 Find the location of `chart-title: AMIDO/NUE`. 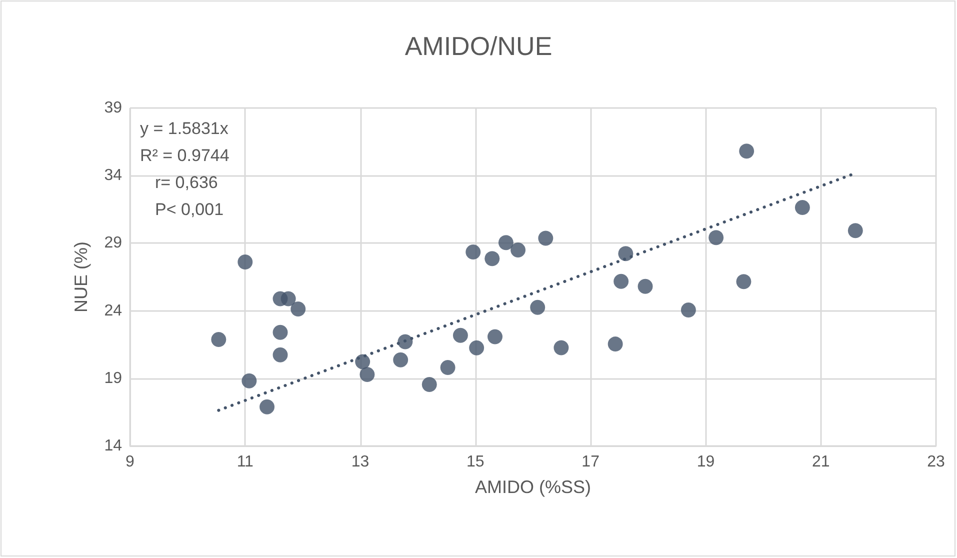

chart-title: AMIDO/NUE is located at coordinates (478, 46).